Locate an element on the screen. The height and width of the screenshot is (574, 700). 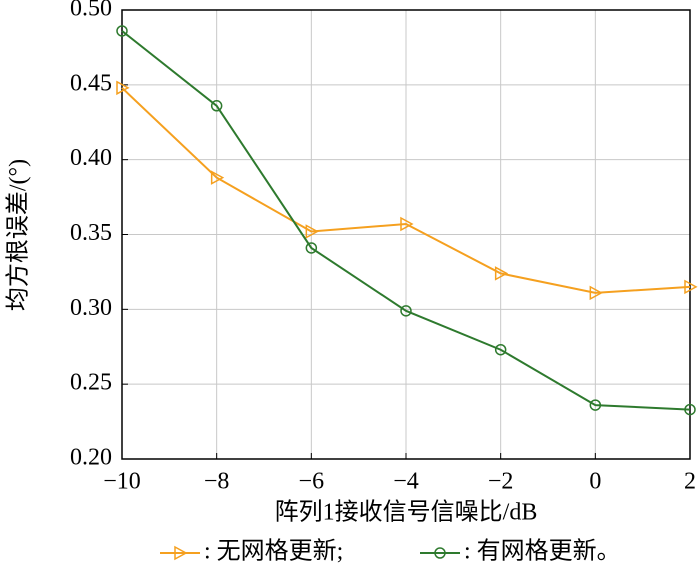
x-tick-label: −6 is located at coordinates (312, 482).